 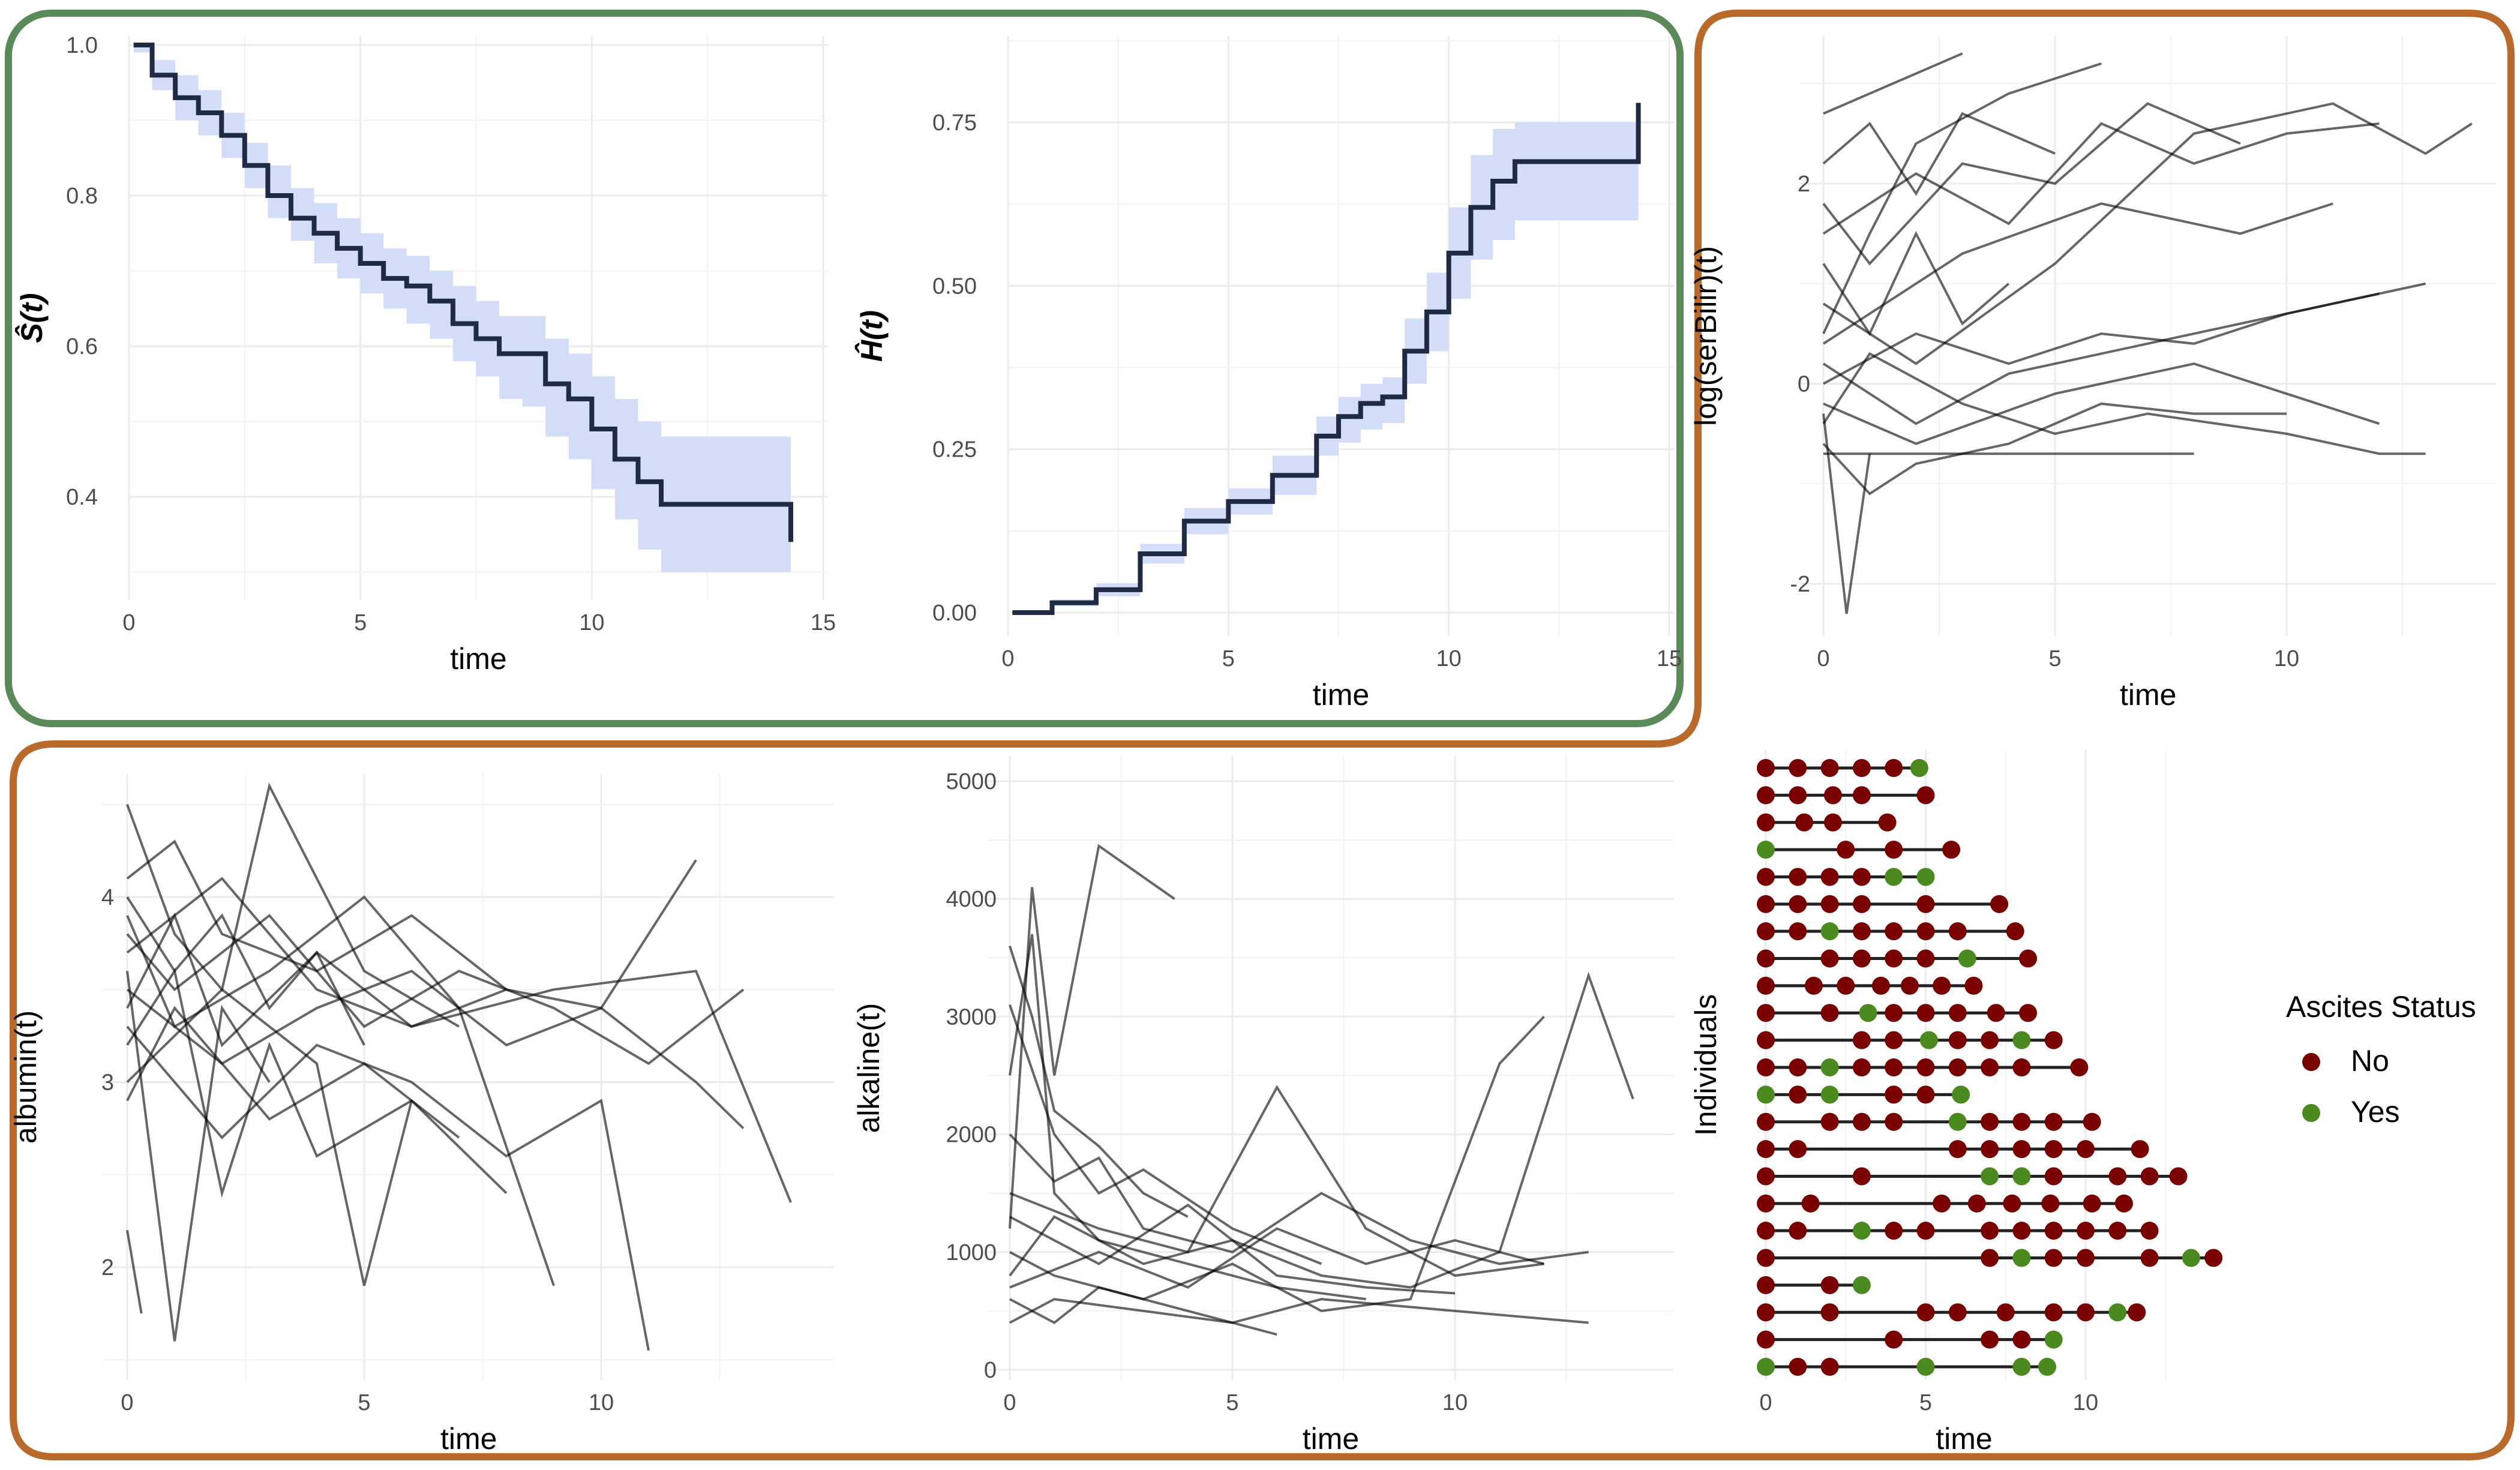 What do you see at coordinates (1326, 359) in the screenshot?
I see `cumulative-hazard-curve` at bounding box center [1326, 359].